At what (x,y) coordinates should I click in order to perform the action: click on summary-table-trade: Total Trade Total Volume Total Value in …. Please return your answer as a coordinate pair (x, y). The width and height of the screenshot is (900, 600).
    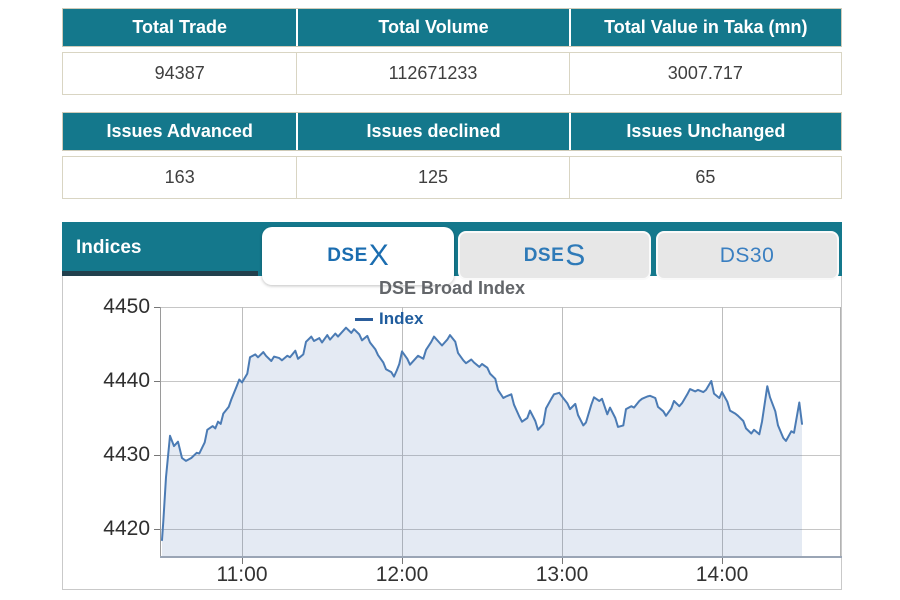
    Looking at the image, I should click on (452, 51).